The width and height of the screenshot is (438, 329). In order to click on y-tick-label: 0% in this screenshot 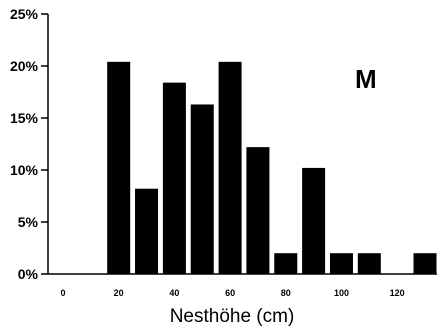, I will do `click(28, 274)`.